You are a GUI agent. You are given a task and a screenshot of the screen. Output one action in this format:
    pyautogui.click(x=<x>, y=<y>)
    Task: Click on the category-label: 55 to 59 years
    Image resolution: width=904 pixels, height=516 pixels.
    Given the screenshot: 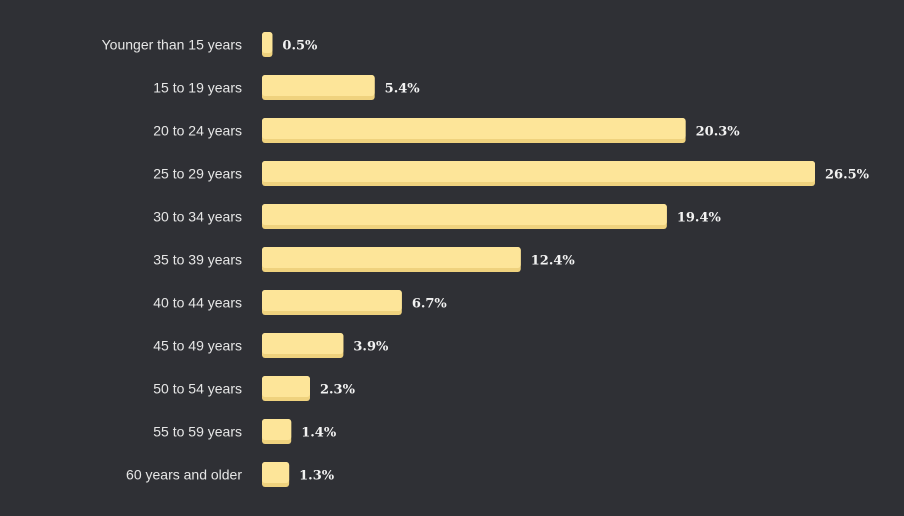 What is the action you would take?
    pyautogui.click(x=197, y=432)
    